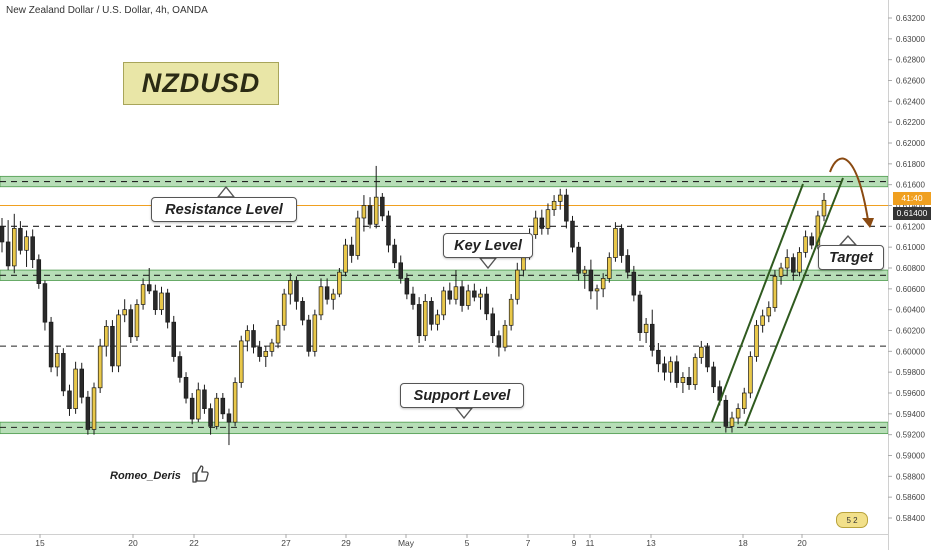 This screenshot has width=932, height=550. What do you see at coordinates (488, 245) in the screenshot?
I see `key-level-callout: Key Level` at bounding box center [488, 245].